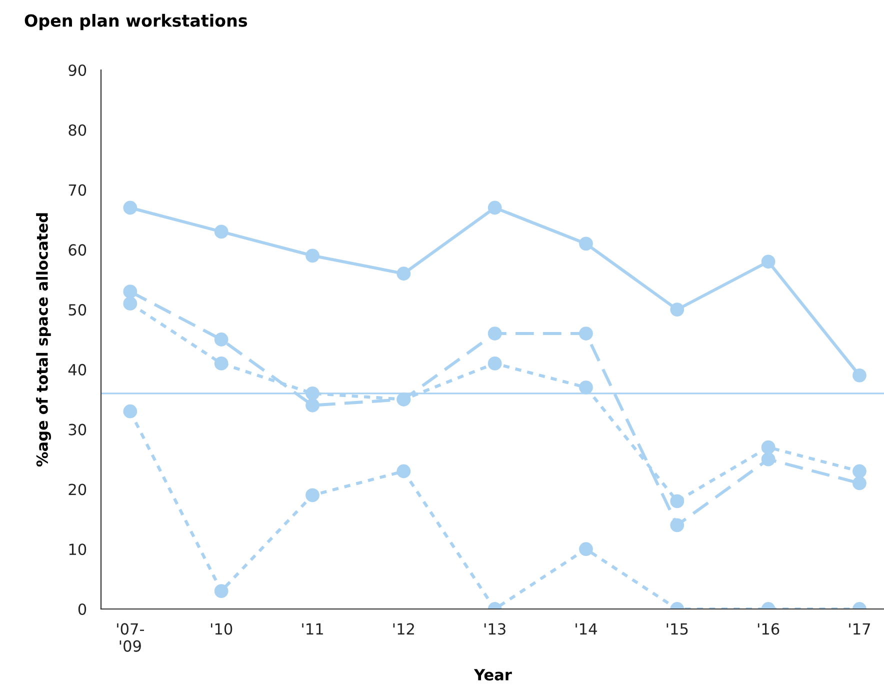  Describe the element at coordinates (77, 250) in the screenshot. I see `y-tick-label: 60` at that location.